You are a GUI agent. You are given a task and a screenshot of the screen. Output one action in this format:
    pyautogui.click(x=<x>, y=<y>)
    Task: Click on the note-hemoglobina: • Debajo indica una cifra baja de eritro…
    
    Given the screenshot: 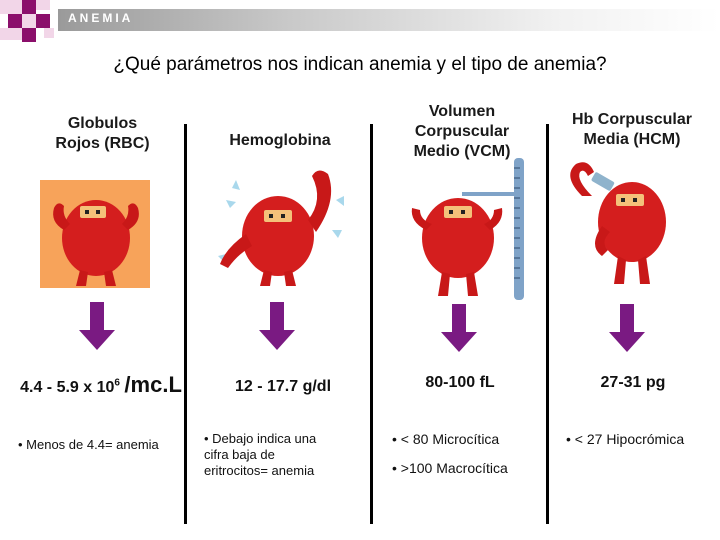 What is the action you would take?
    pyautogui.click(x=284, y=455)
    